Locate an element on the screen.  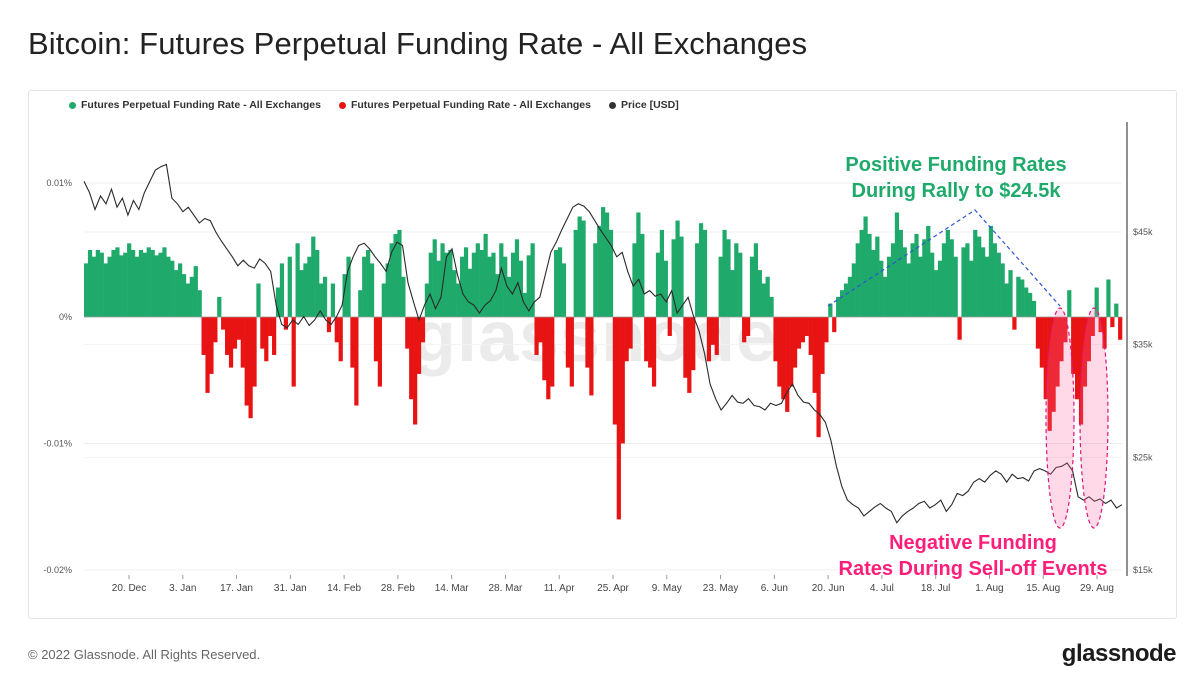
x-tick-label: 3. Jan is located at coordinates (182, 588).